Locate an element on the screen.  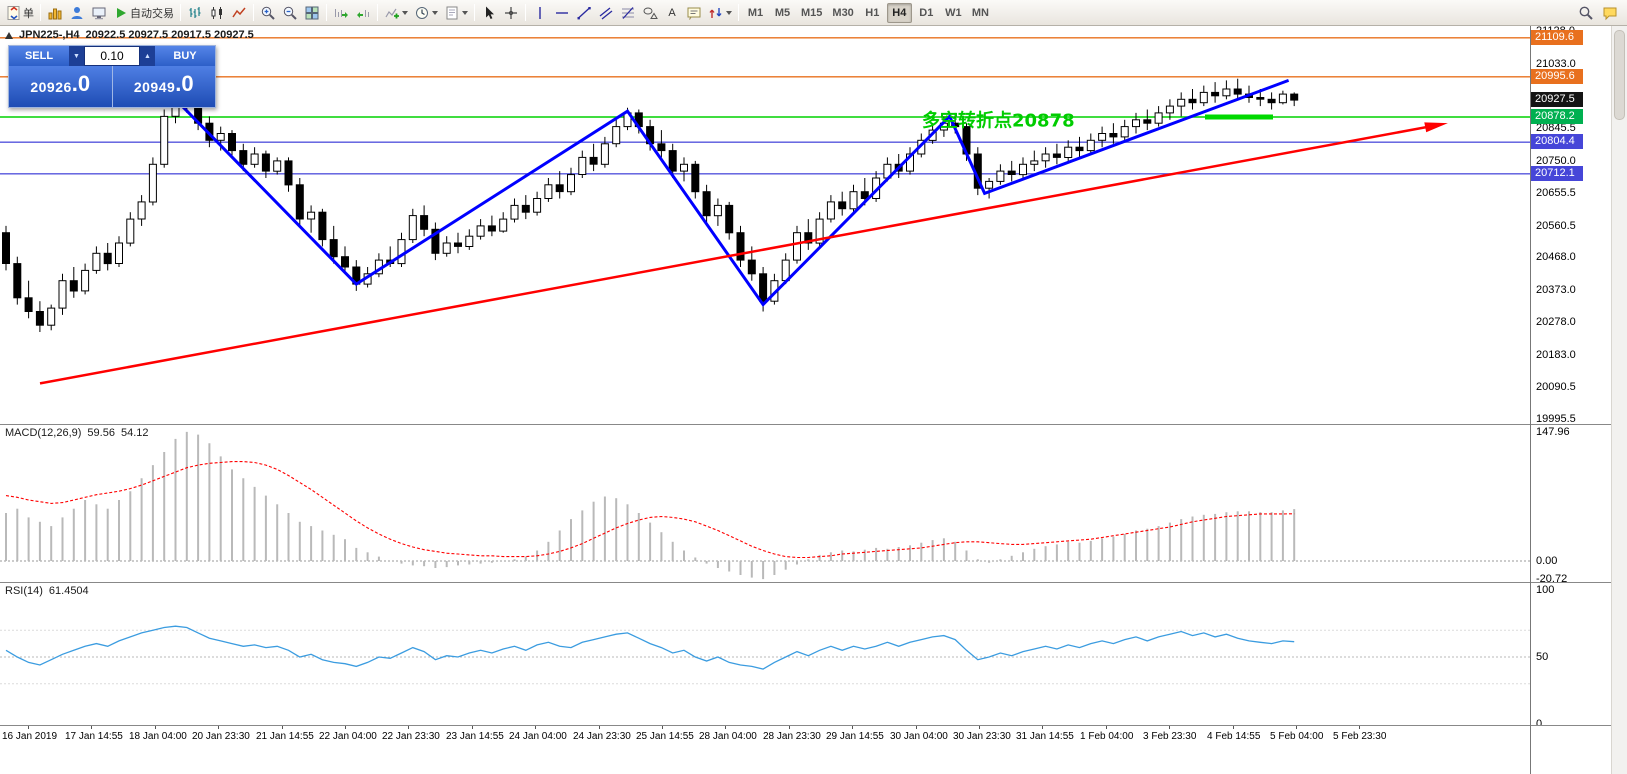
candlestick-chart-button is located at coordinates (217, 13).